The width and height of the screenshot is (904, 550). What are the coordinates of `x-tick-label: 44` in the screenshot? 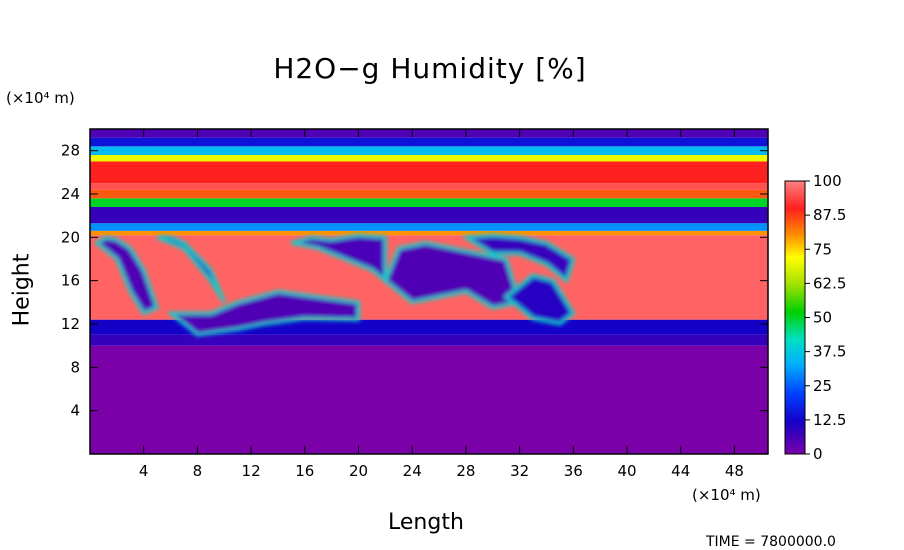 It's located at (680, 471).